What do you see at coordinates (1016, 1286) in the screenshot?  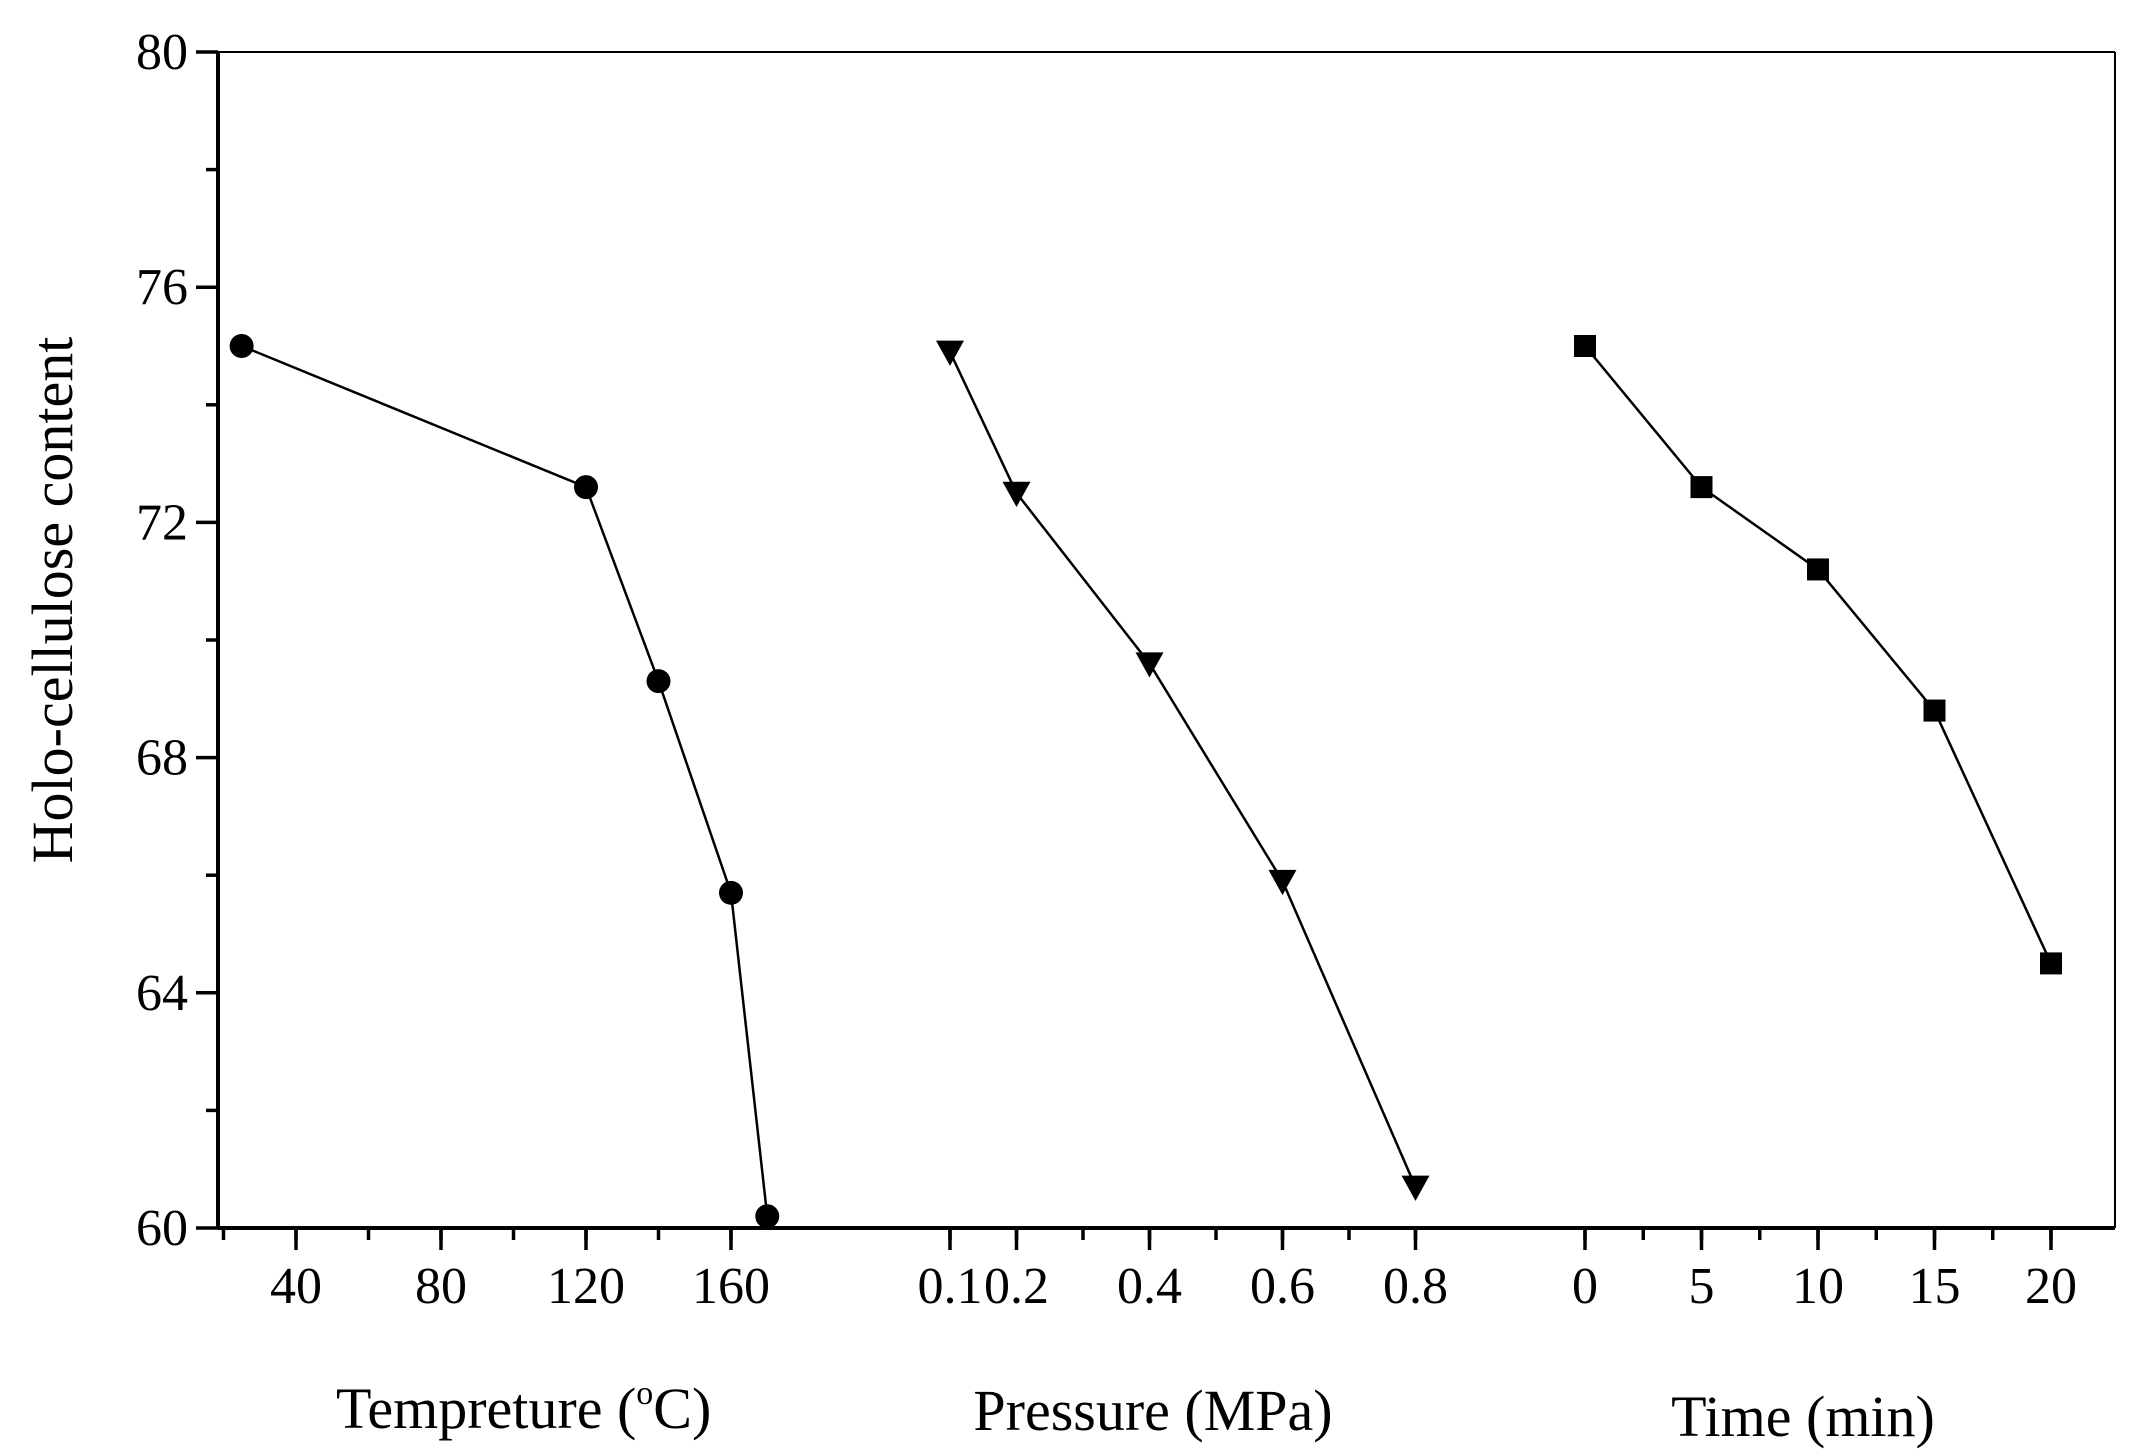 I see `x-tick-label-pressure: 0.2` at bounding box center [1016, 1286].